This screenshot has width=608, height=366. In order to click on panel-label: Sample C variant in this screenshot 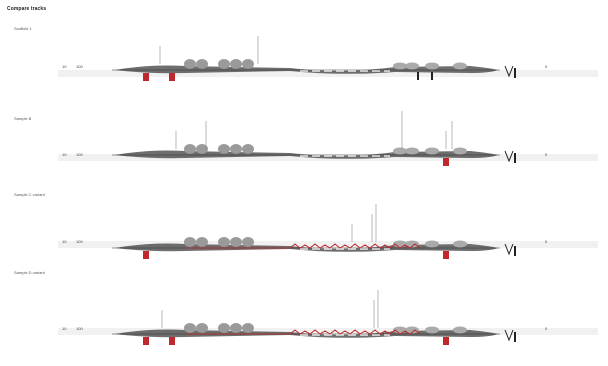, I will do `click(29, 194)`.